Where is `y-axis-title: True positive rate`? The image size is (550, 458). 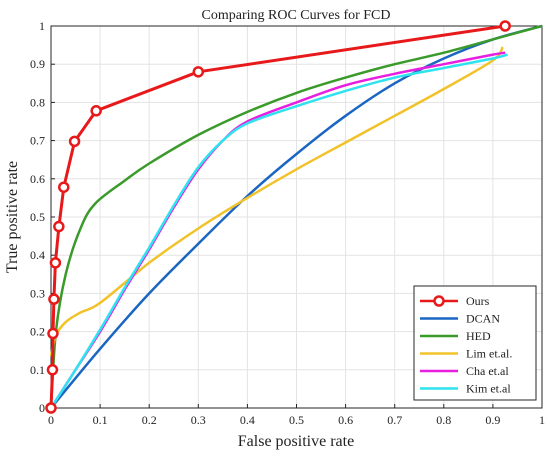 y-axis-title: True positive rate is located at coordinates (12, 217).